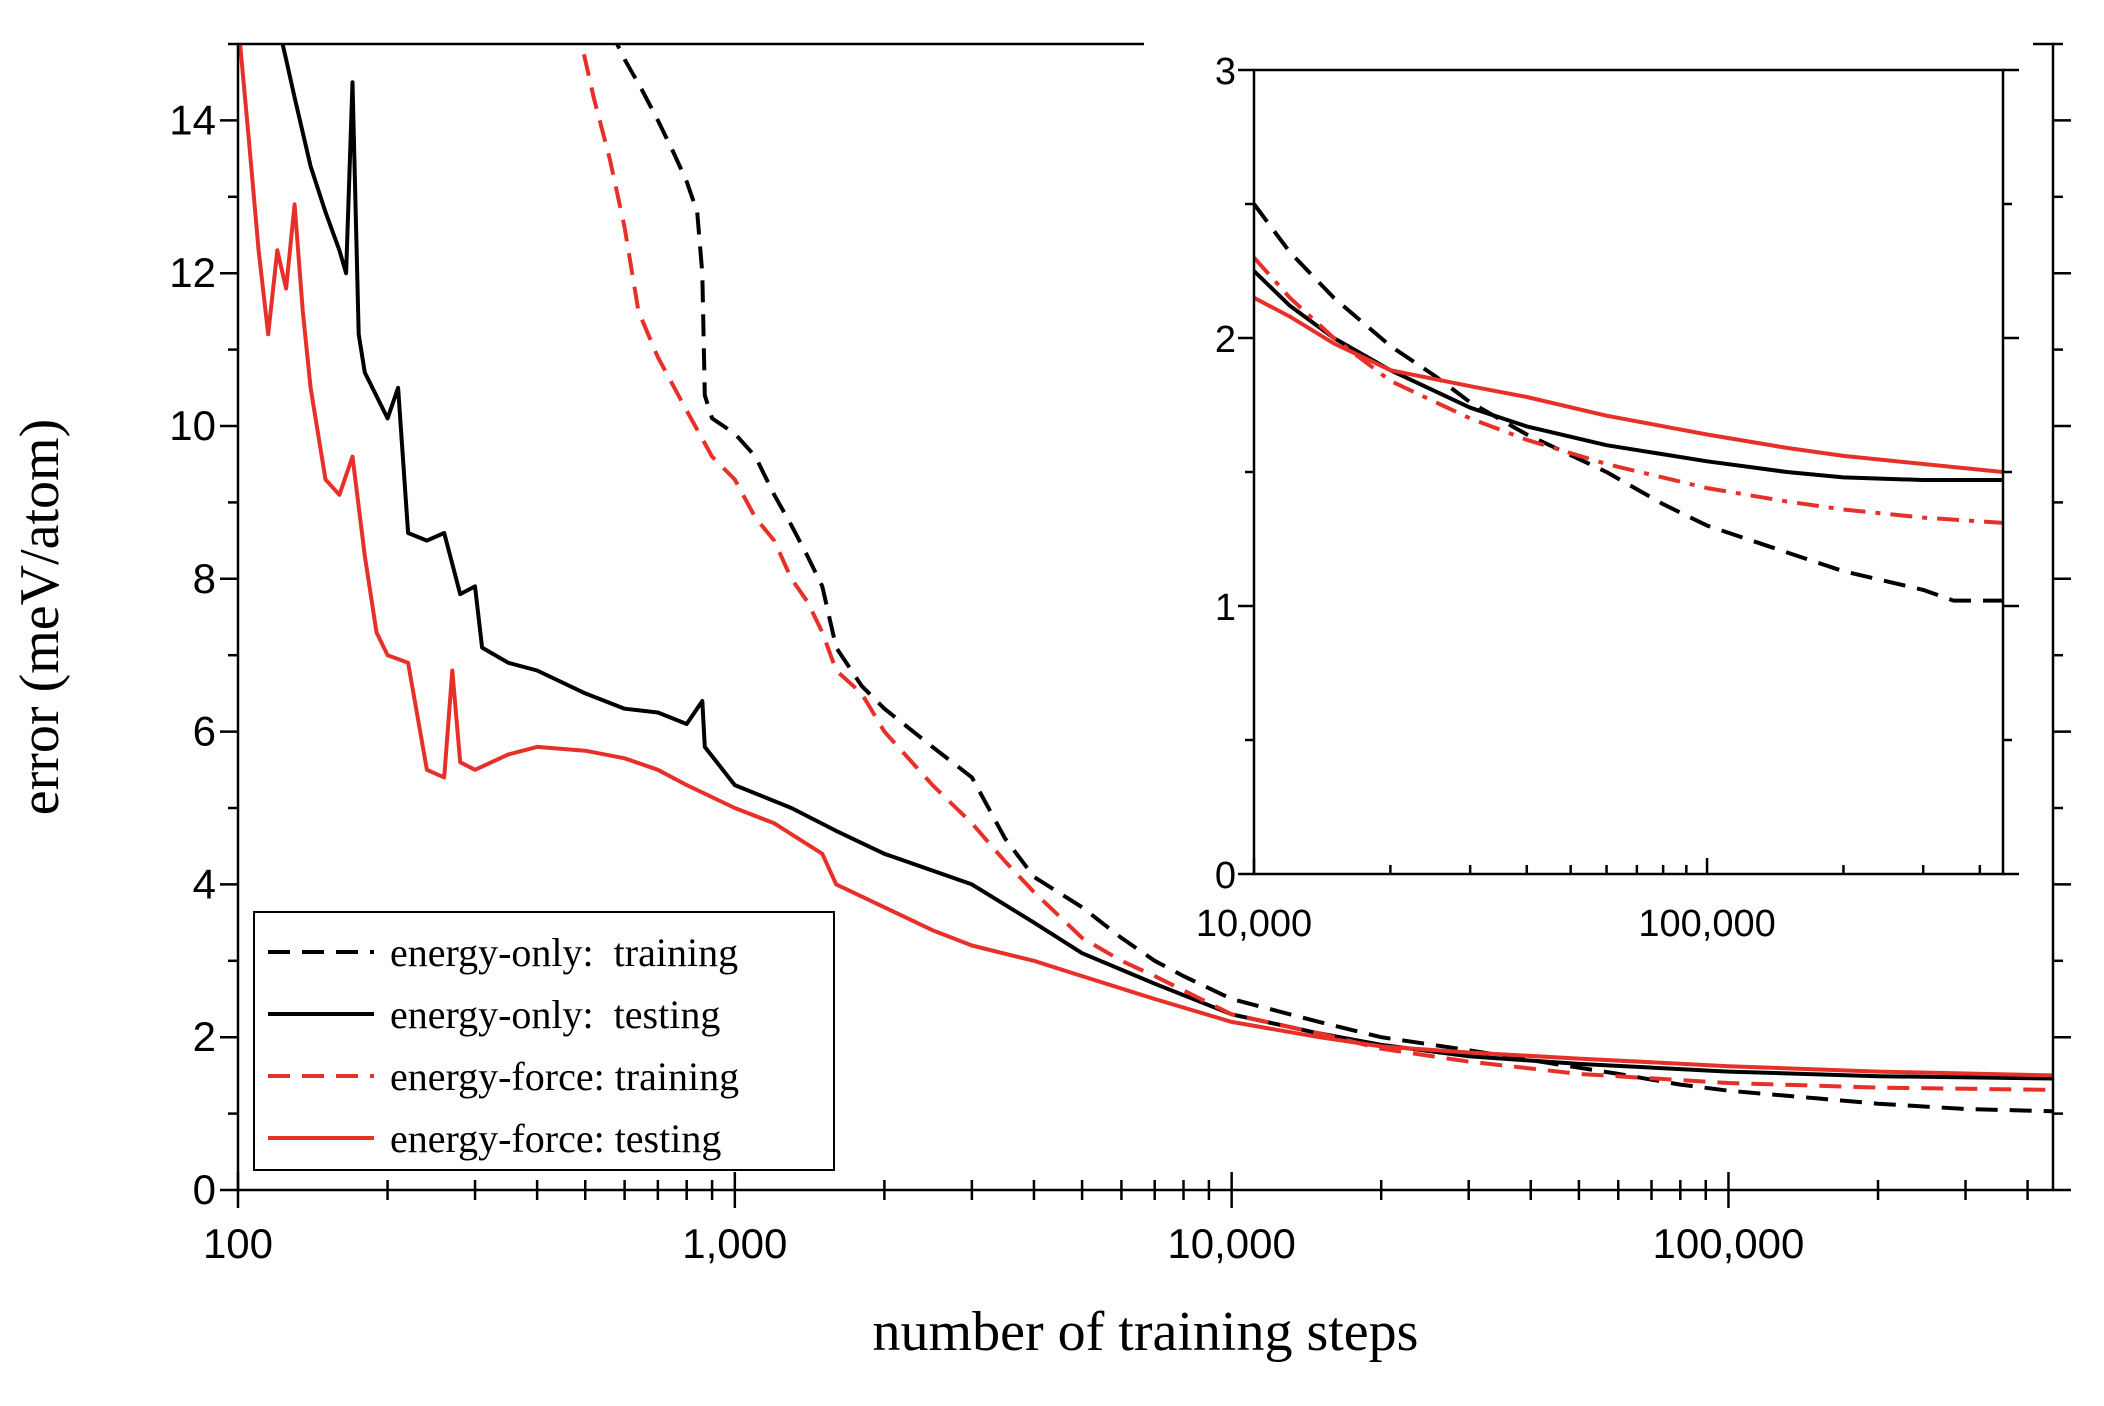 This screenshot has height=1406, width=2104. I want to click on legend-label-2: energy-force: training, so click(564, 1076).